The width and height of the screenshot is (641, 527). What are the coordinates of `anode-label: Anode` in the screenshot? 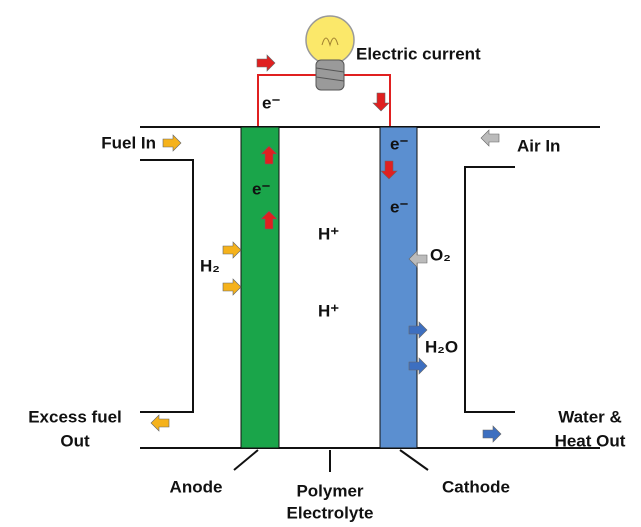 It's located at (196, 486).